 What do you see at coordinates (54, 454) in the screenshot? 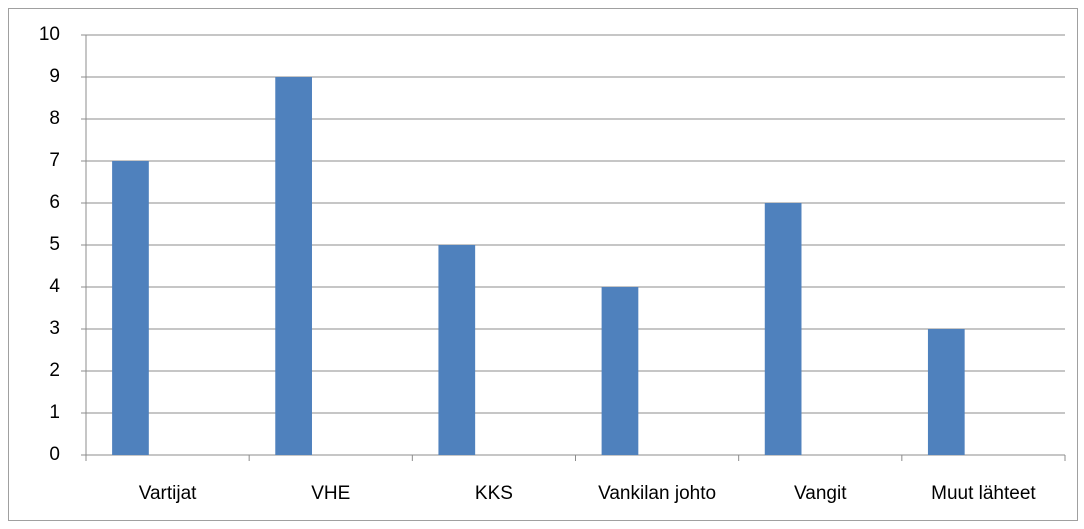
I see `y-tick-label: 0` at bounding box center [54, 454].